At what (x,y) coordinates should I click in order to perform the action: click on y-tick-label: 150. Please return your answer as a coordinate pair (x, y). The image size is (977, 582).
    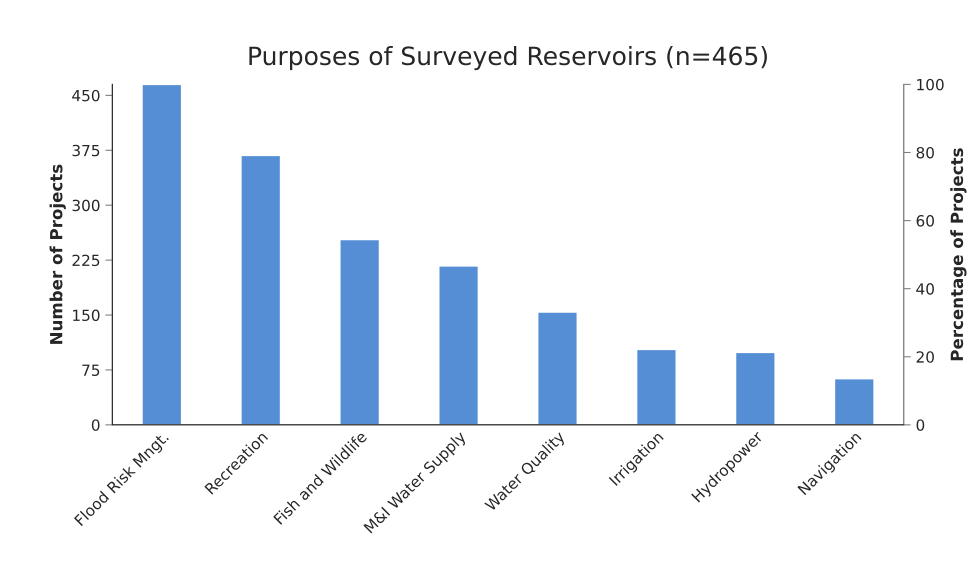
    Looking at the image, I should click on (86, 315).